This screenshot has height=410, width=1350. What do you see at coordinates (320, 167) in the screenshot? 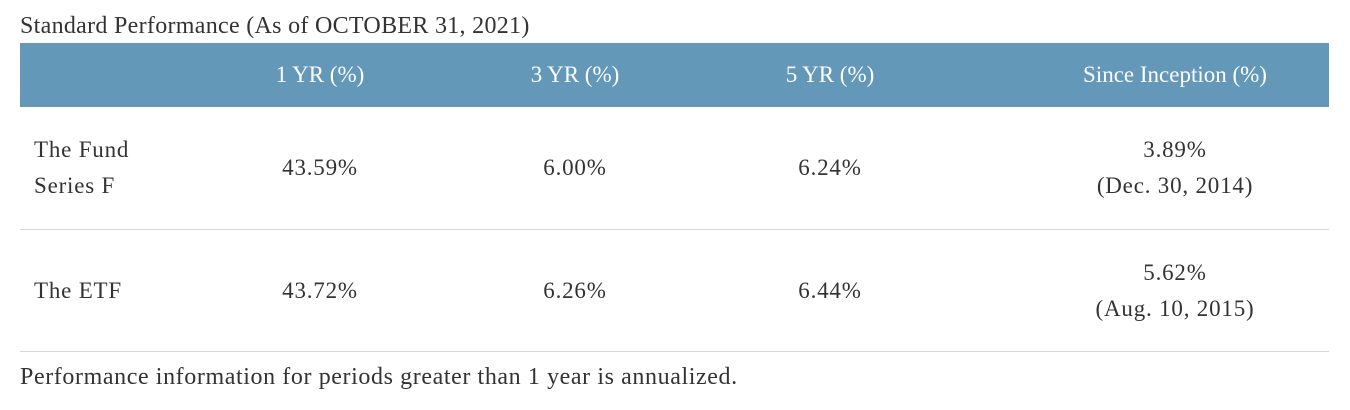
I see `one-yr-value: 43.59%` at bounding box center [320, 167].